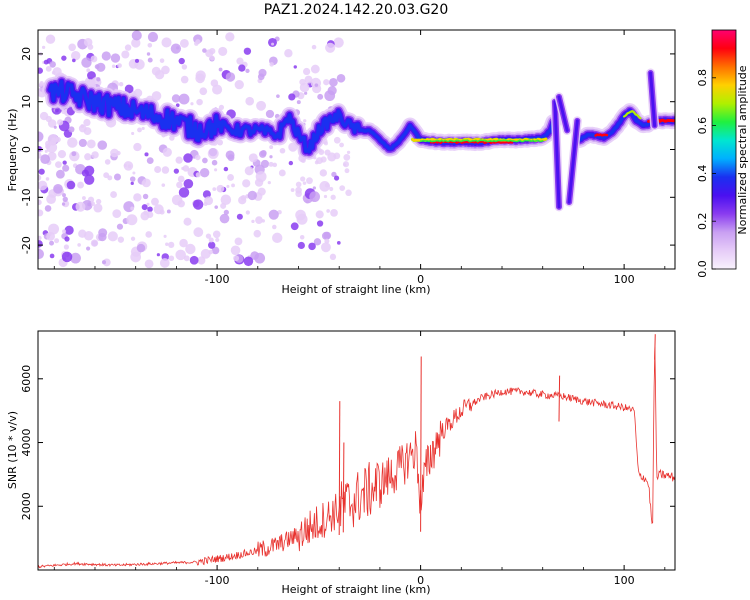 Image resolution: width=750 pixels, height=600 pixels. Describe the element at coordinates (355, 289) in the screenshot. I see `spectrogram-x-label: Height of straight line (km)` at that location.